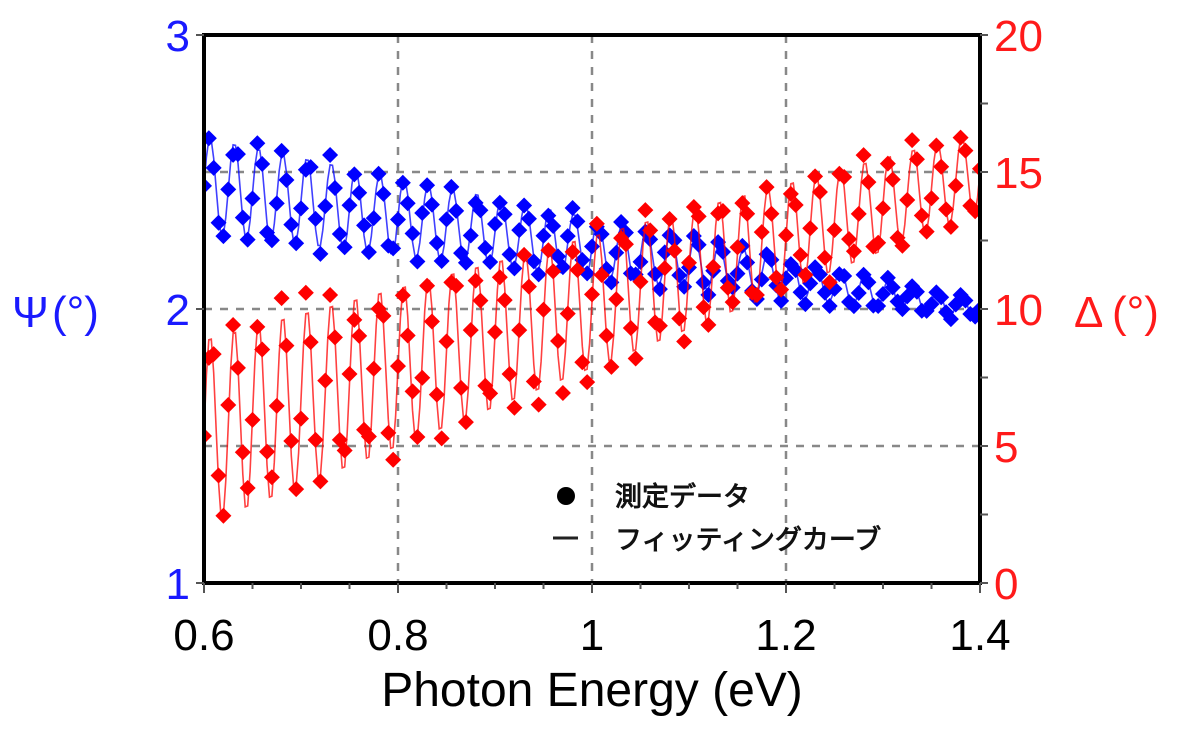 This screenshot has width=1200, height=738. What do you see at coordinates (592, 635) in the screenshot?
I see `x-tick-label: 1` at bounding box center [592, 635].